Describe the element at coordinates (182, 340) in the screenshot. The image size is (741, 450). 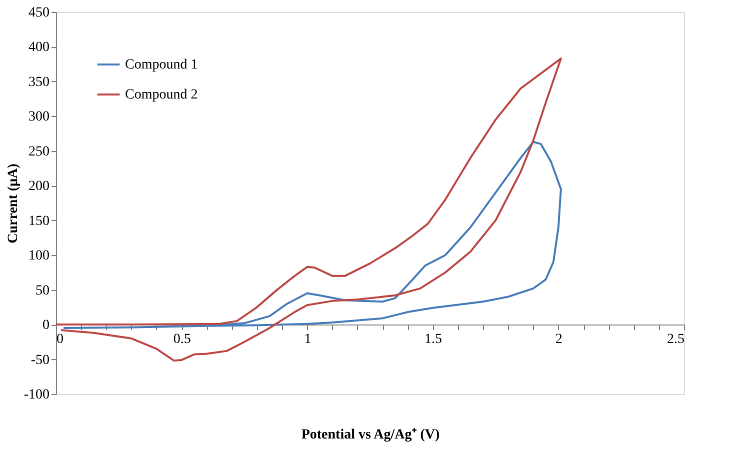
I see `x-tick-label: 0.5` at that location.